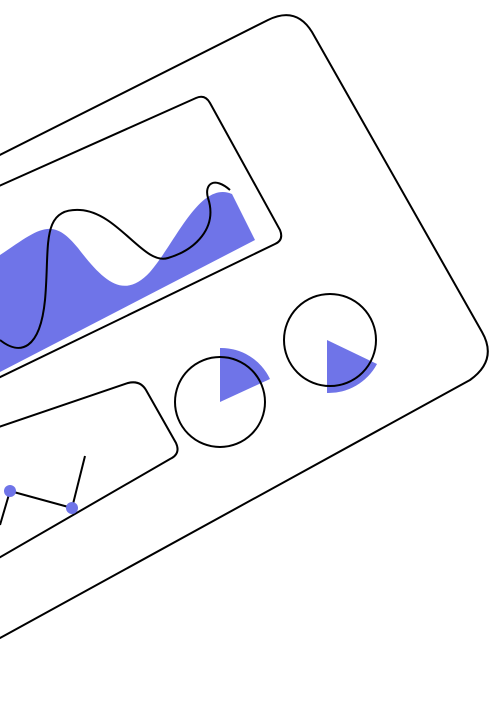  What do you see at coordinates (245, 374) in the screenshot?
I see `pie-gauge-left-slice` at bounding box center [245, 374].